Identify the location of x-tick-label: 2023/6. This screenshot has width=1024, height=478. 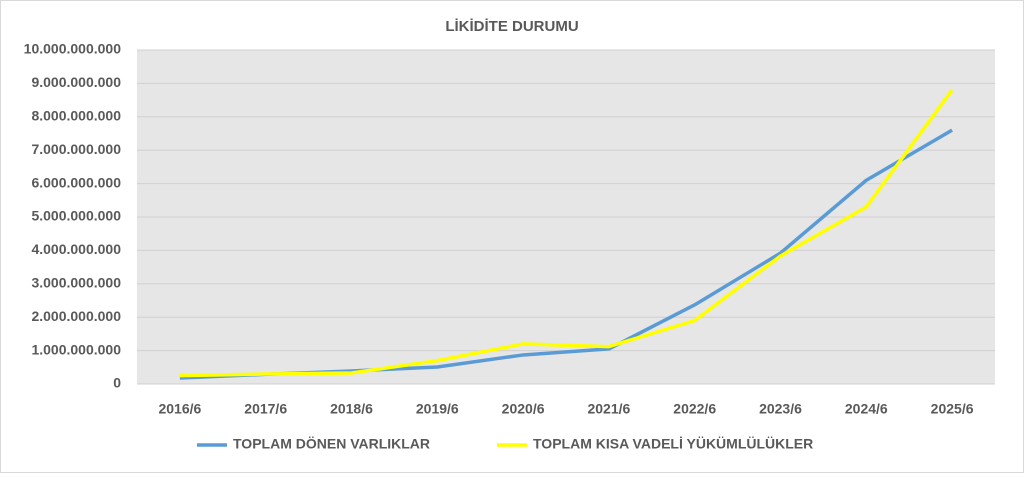
(780, 409).